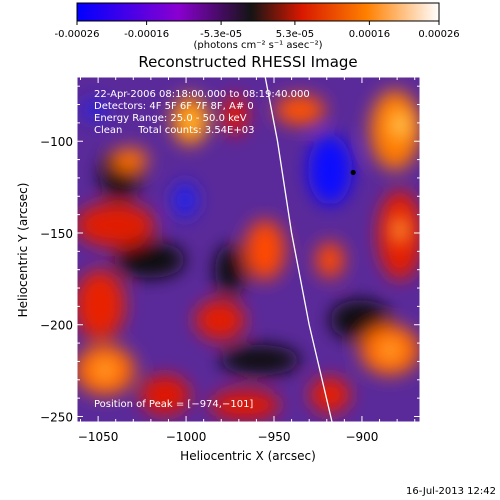 This screenshot has width=500, height=500. I want to click on footer-date: 16-Jul-2013 12:42, so click(451, 491).